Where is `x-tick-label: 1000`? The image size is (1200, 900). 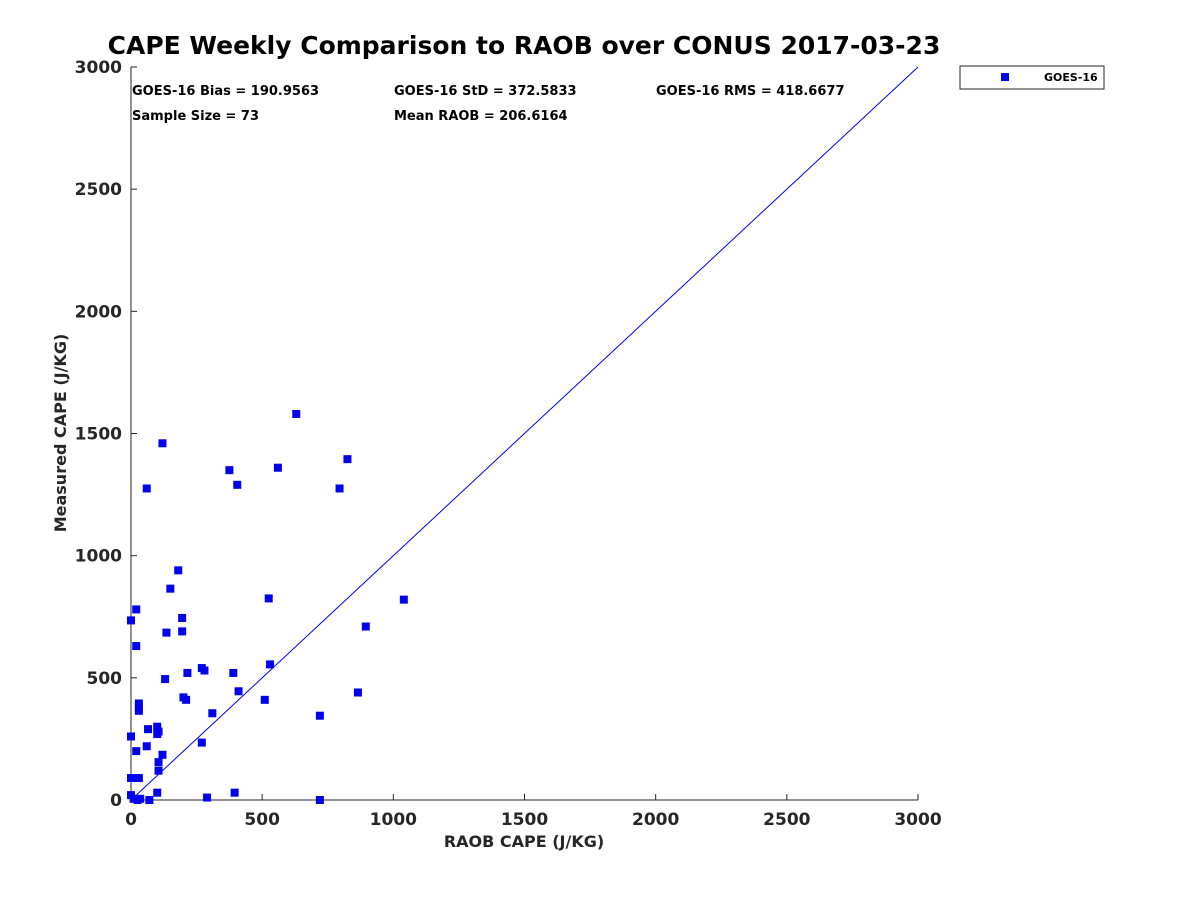
x-tick-label: 1000 is located at coordinates (393, 820).